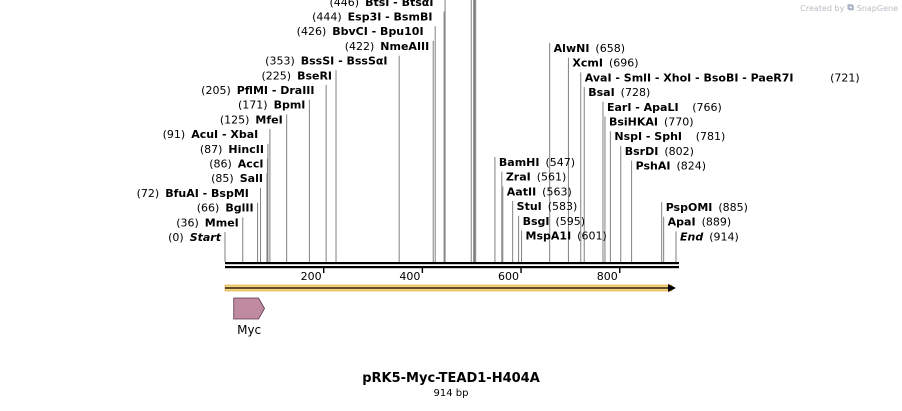 This screenshot has width=902, height=411. I want to click on cut-site-position: (85), so click(222, 178).